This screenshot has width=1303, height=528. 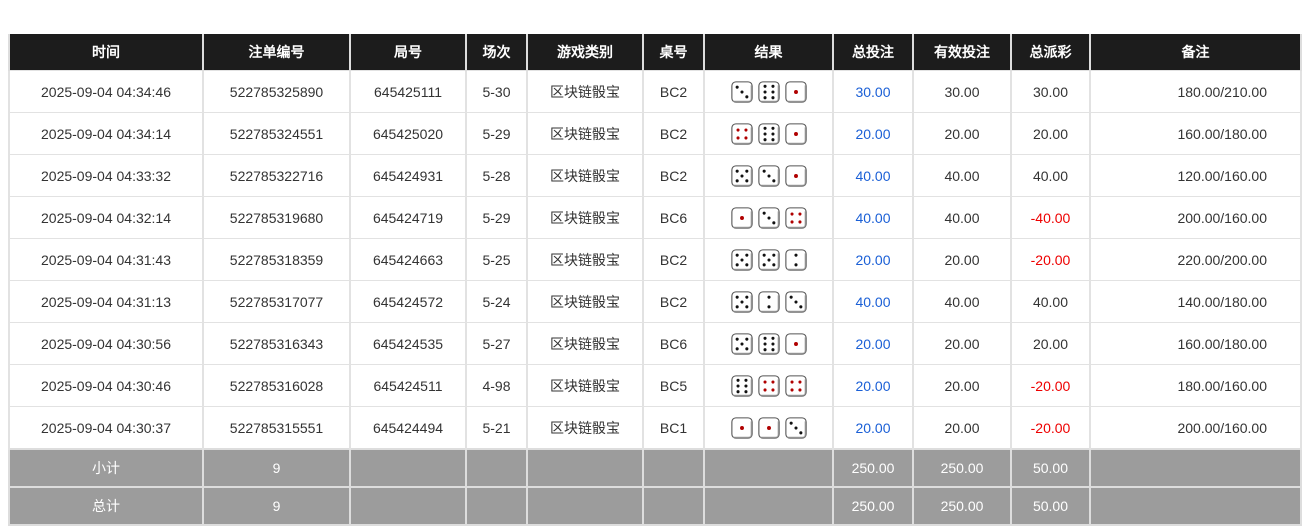 What do you see at coordinates (276, 52) in the screenshot?
I see `header-order-no: 注单编号` at bounding box center [276, 52].